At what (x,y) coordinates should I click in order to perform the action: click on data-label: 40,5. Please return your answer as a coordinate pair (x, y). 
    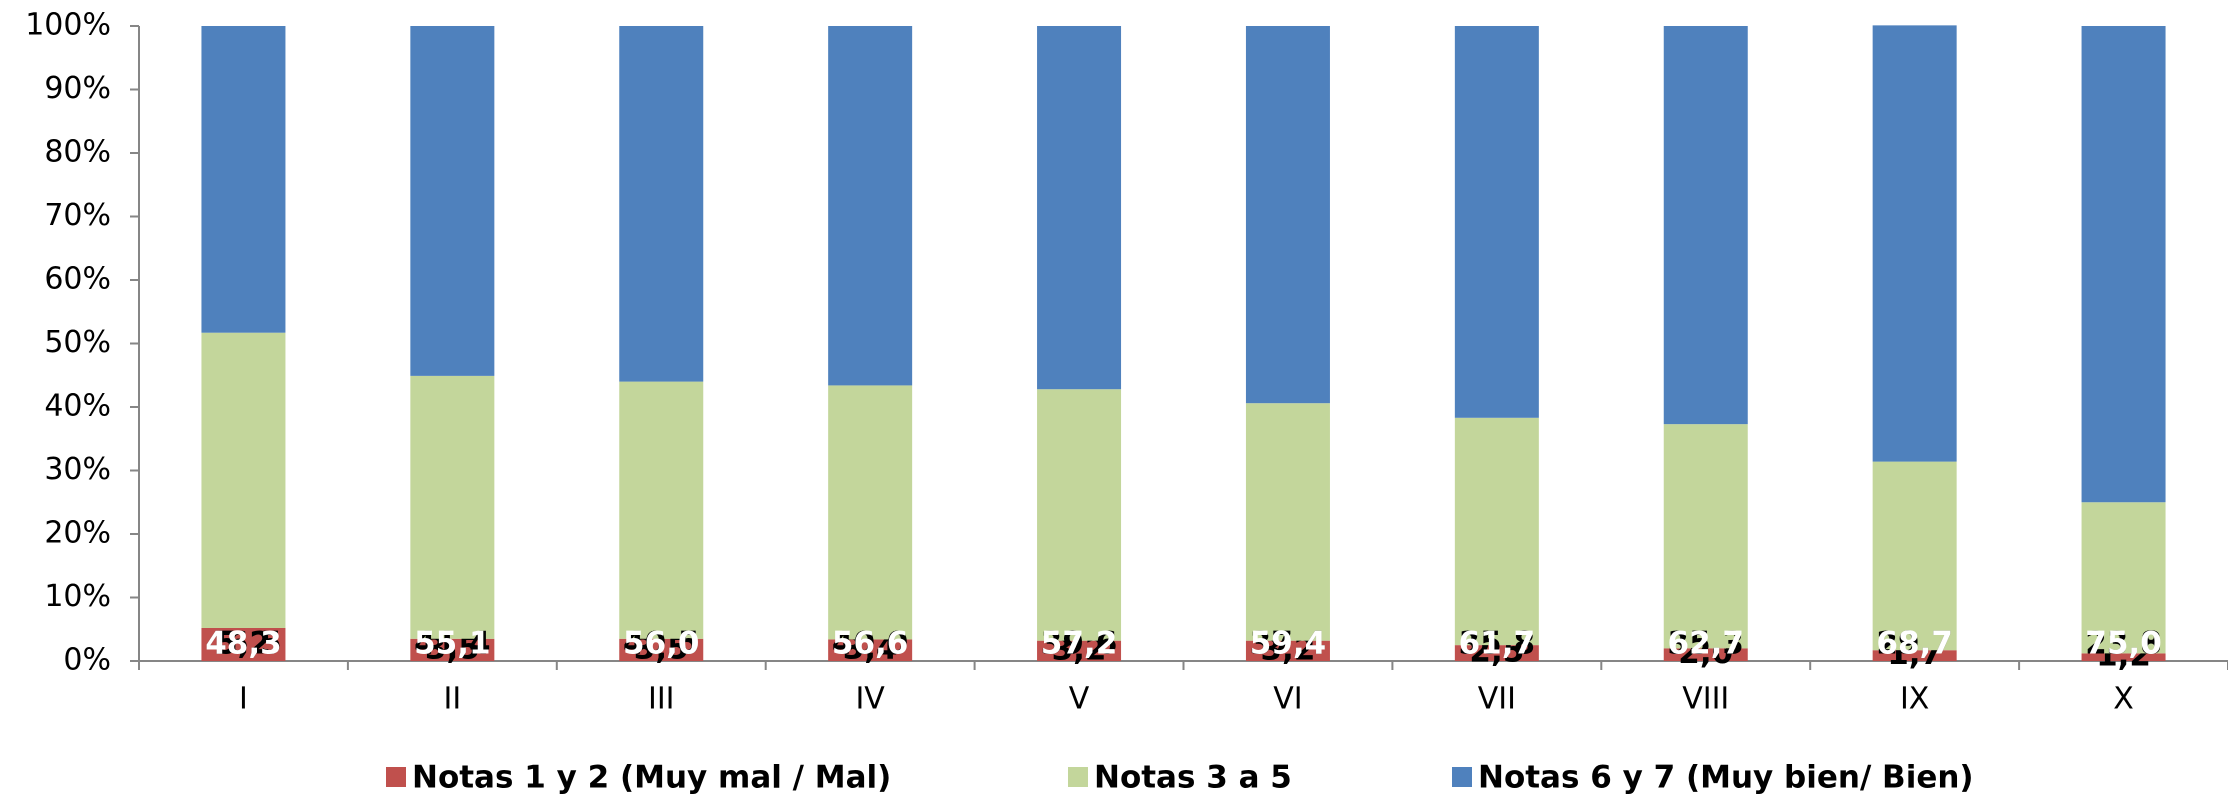
    Looking at the image, I should click on (661, 644).